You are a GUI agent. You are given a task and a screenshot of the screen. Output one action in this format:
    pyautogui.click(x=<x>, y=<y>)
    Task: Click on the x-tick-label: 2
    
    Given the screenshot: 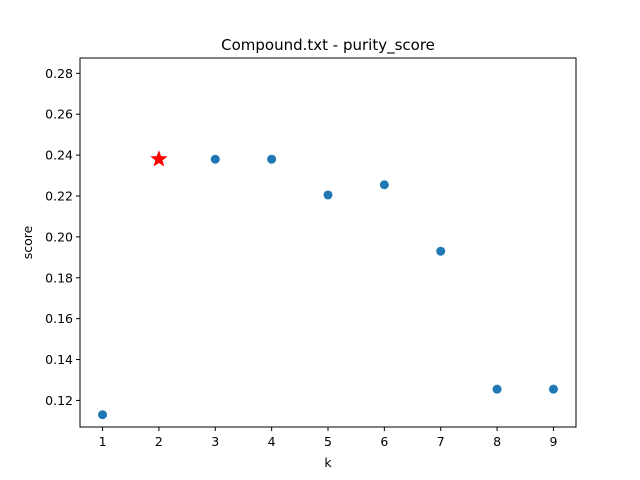 What is the action you would take?
    pyautogui.click(x=159, y=441)
    